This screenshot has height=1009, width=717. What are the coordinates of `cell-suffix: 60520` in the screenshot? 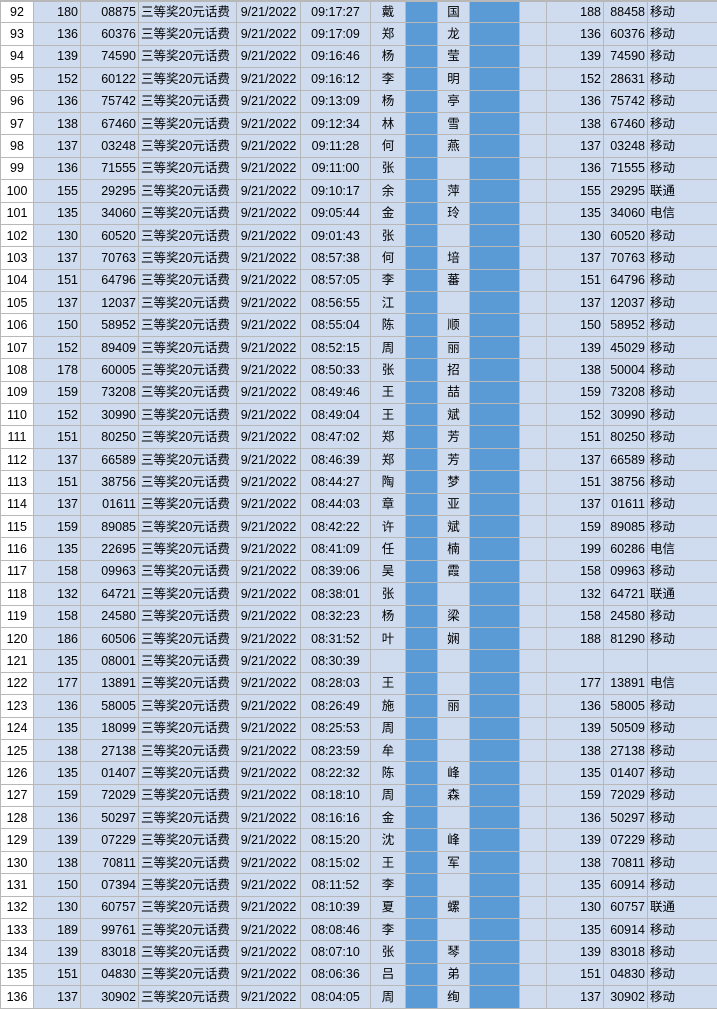 It's located at (110, 235).